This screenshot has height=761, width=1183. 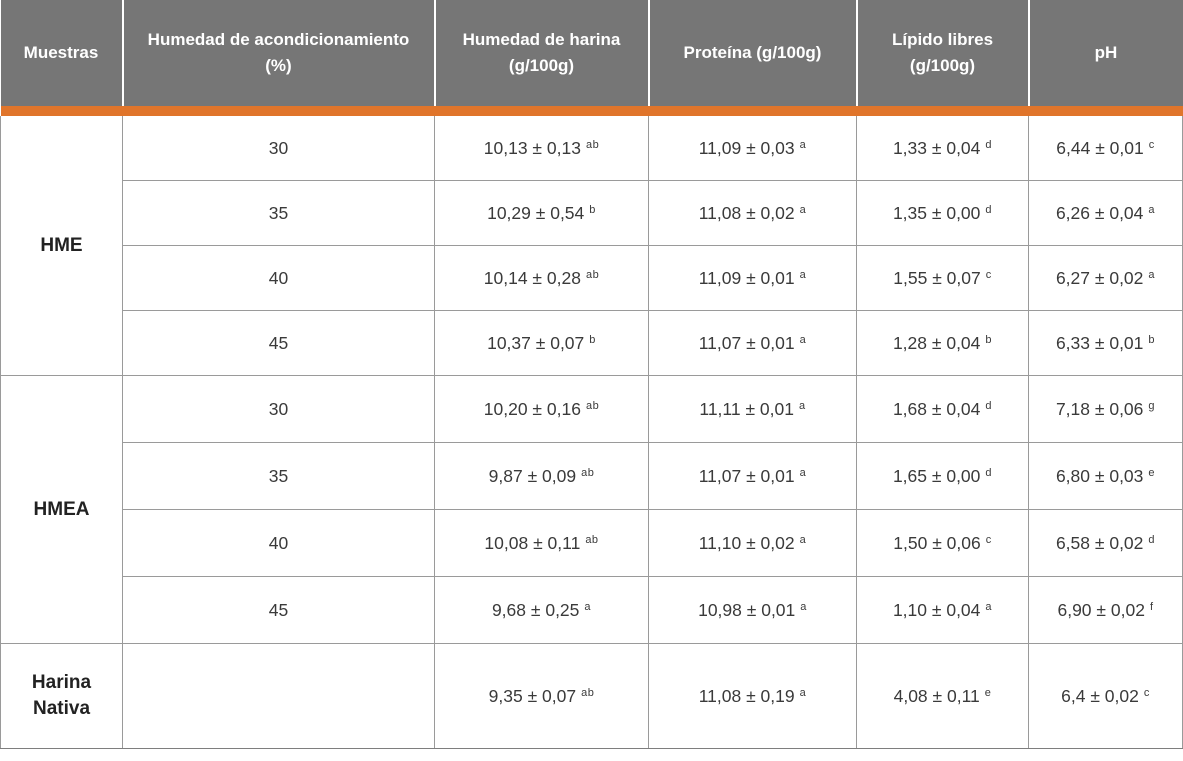 What do you see at coordinates (278, 610) in the screenshot?
I see `cell-cond: 45` at bounding box center [278, 610].